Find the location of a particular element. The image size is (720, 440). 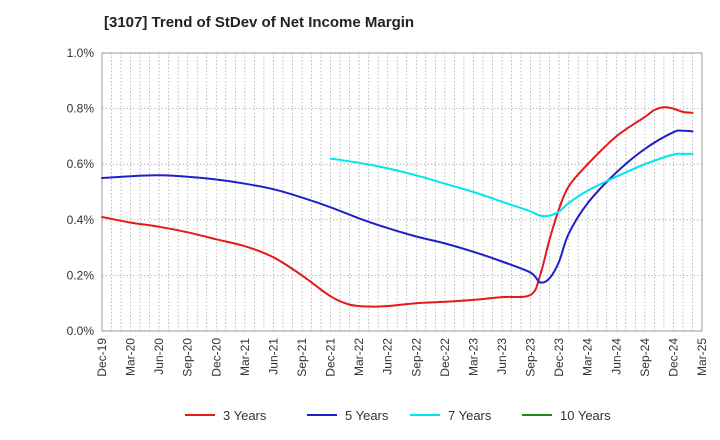

x-tick-label: Mar-21 is located at coordinates (245, 357).